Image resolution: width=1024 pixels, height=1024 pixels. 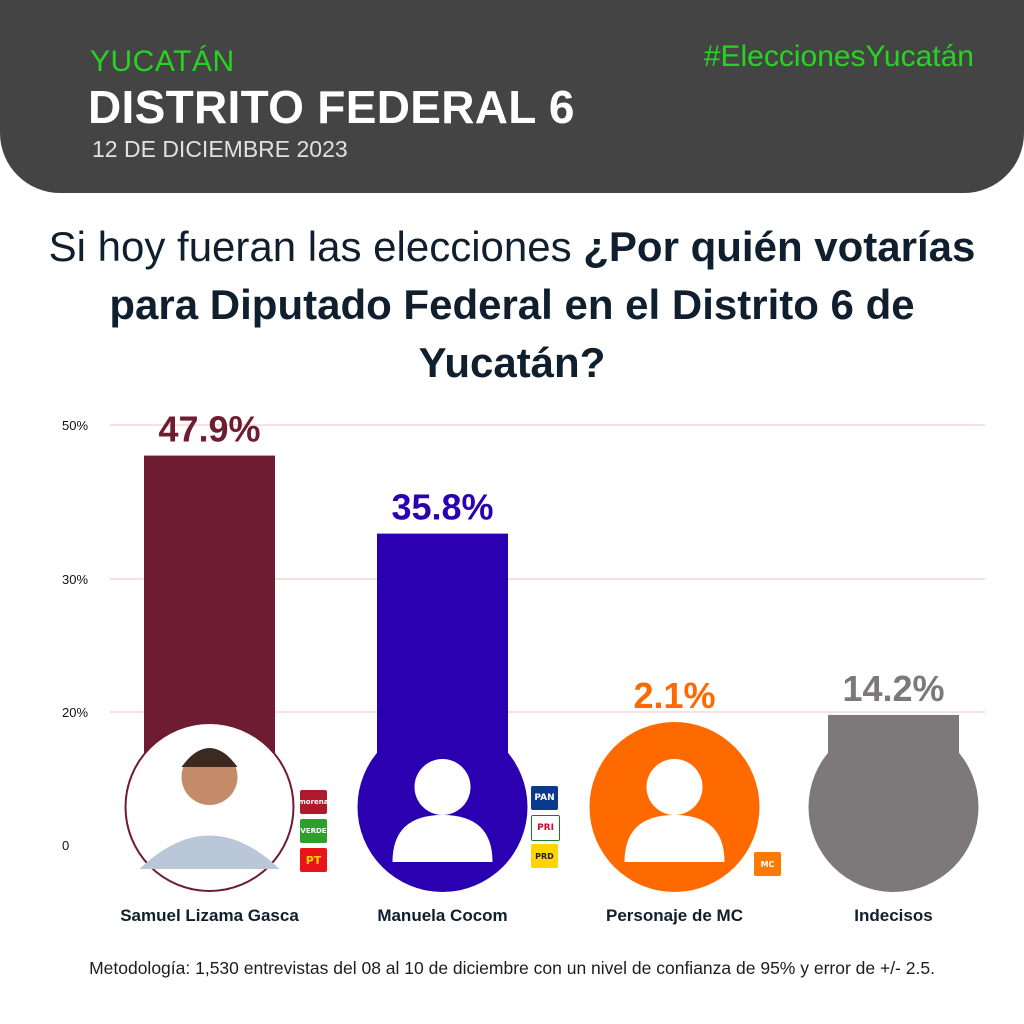 What do you see at coordinates (893, 915) in the screenshot?
I see `category-label: Indecisos` at bounding box center [893, 915].